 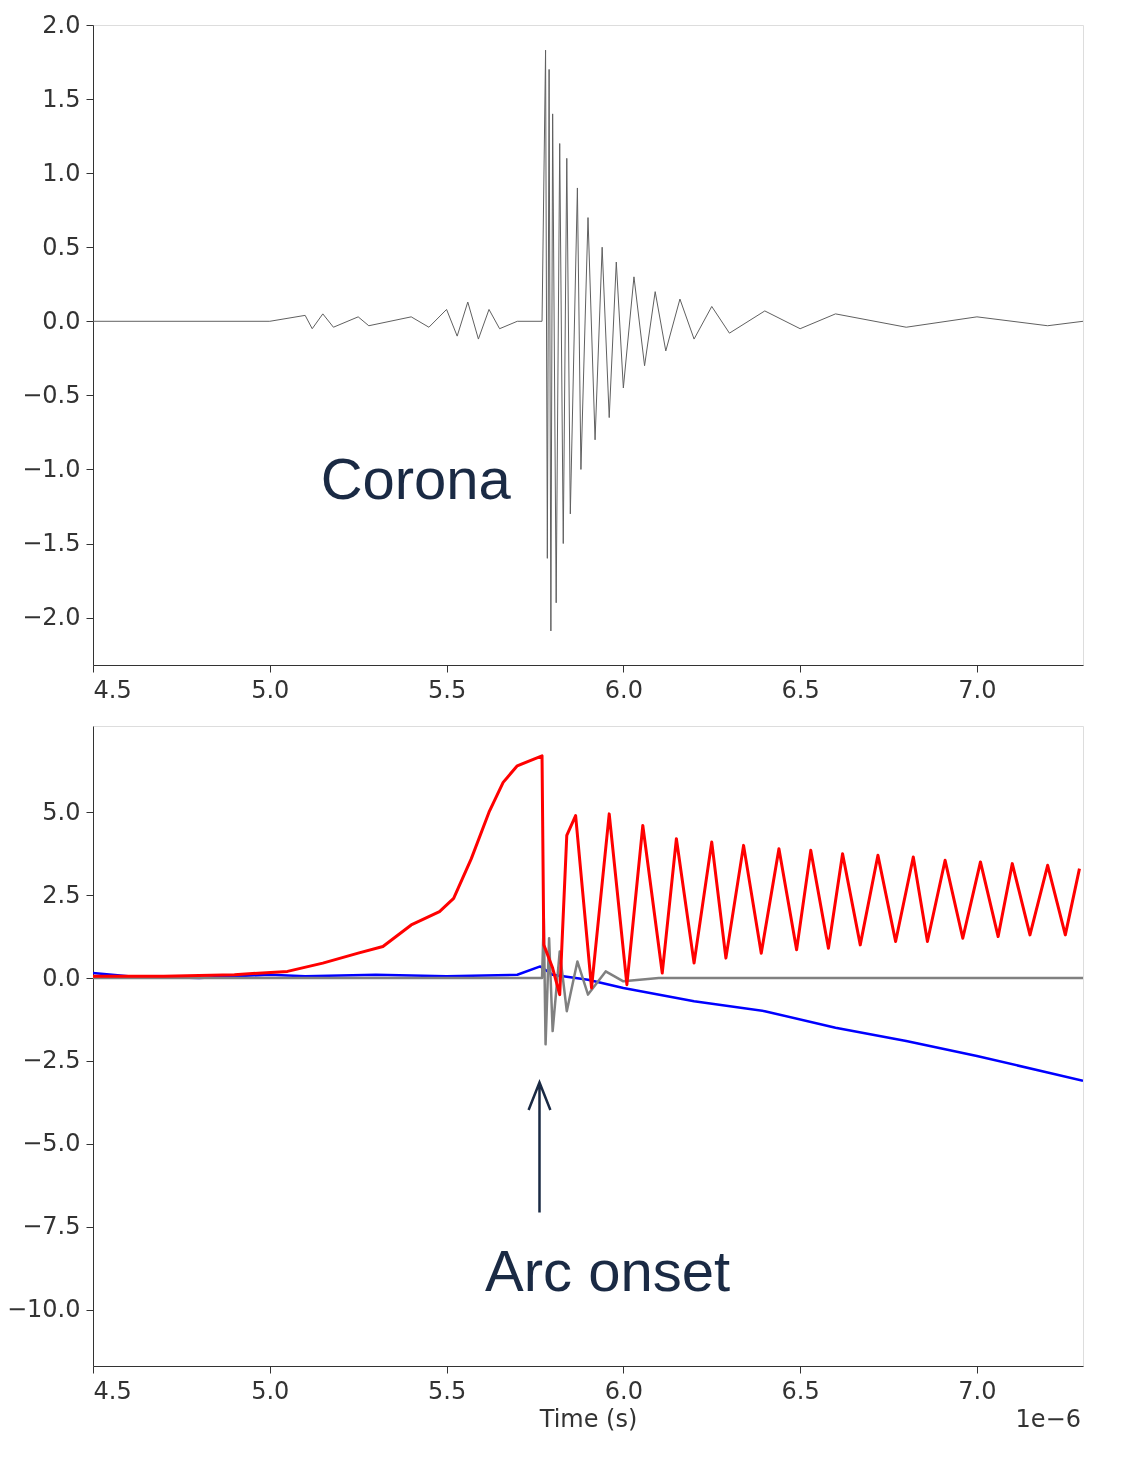 What do you see at coordinates (61, 894) in the screenshot?
I see `y-tick-label: 2.5` at bounding box center [61, 894].